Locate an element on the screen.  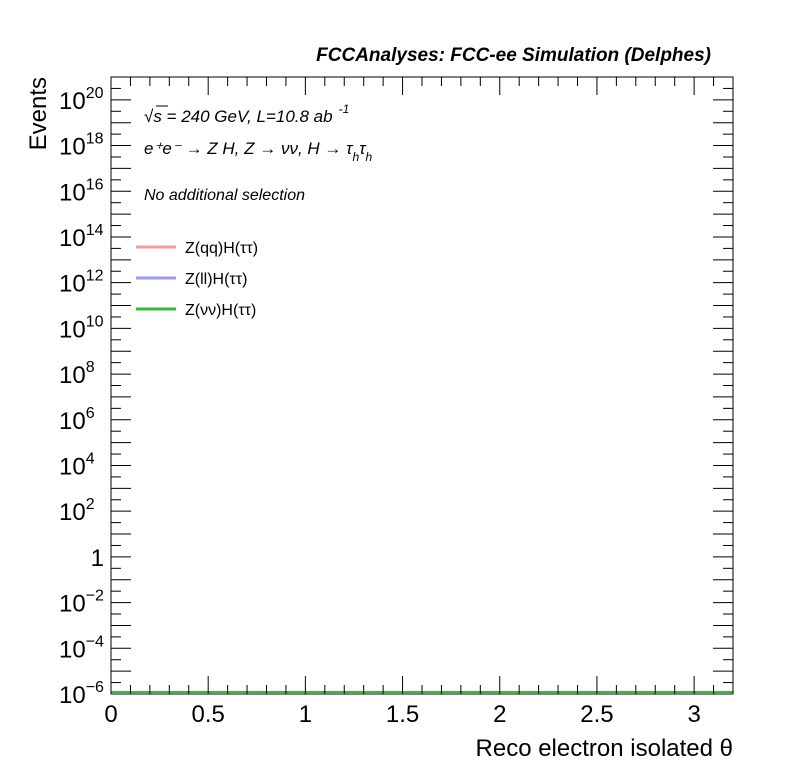
y-tick-label: 10⁻² is located at coordinates (81, 603).